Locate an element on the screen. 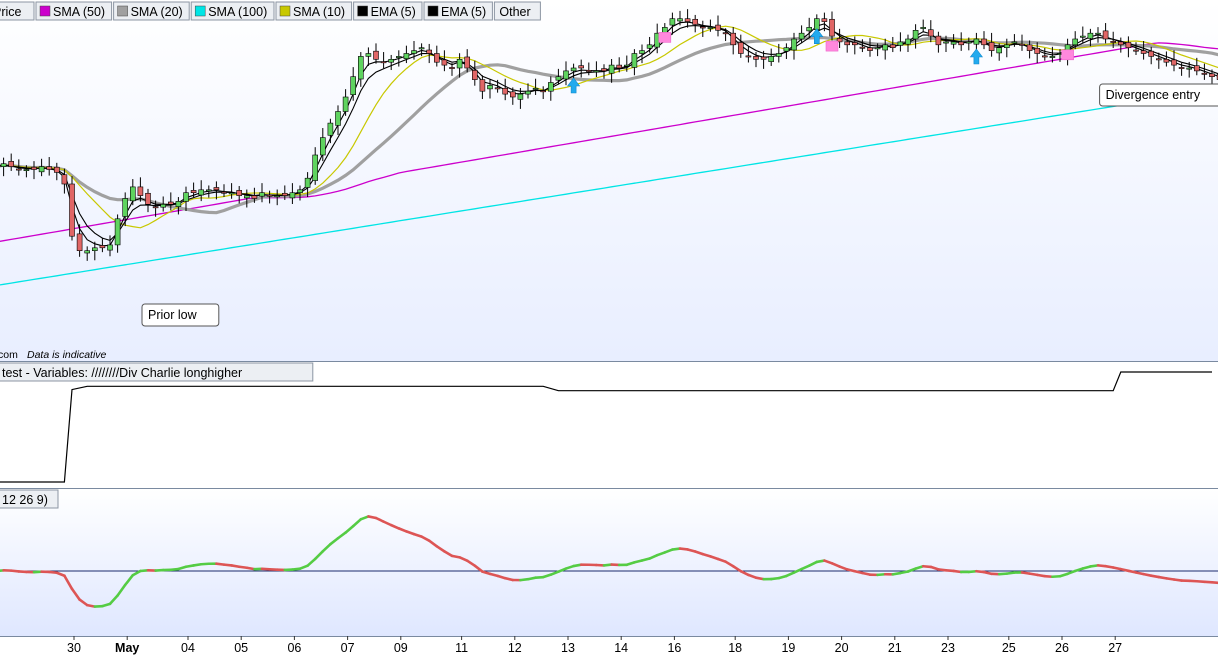 The height and width of the screenshot is (659, 1218). x-tick-label: 04 is located at coordinates (188, 648).